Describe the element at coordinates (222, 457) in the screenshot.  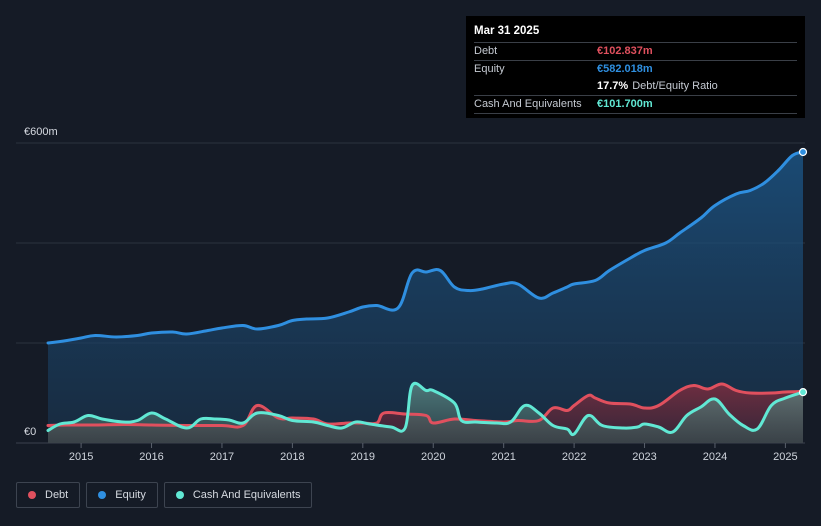
I see `x-tick-label-2017: 2017` at that location.